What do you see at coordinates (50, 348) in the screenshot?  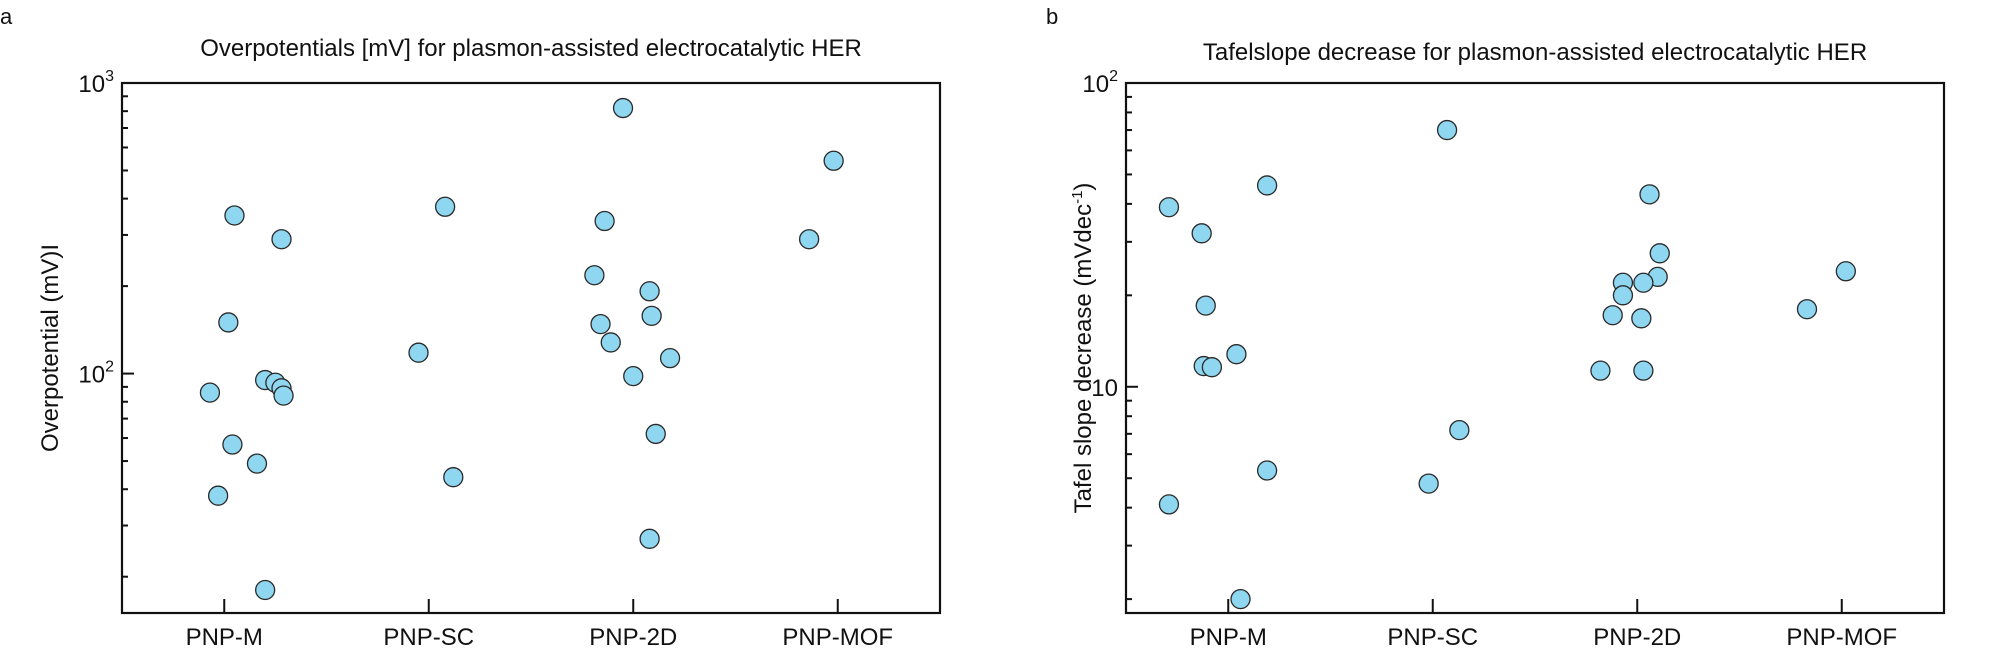 I see `y-axis-label-a: Overpotential (mV)I` at bounding box center [50, 348].